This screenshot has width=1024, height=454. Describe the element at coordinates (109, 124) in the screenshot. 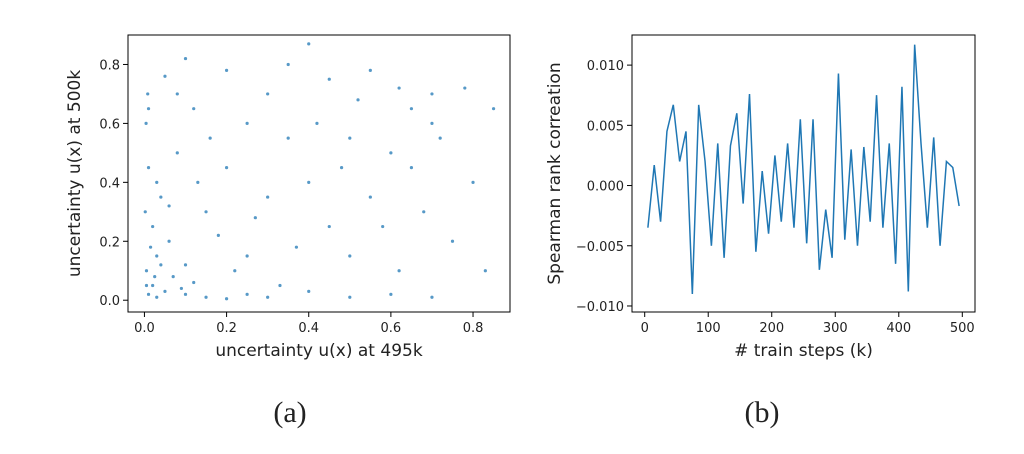

I see `y-tick-label: 0.6` at that location.